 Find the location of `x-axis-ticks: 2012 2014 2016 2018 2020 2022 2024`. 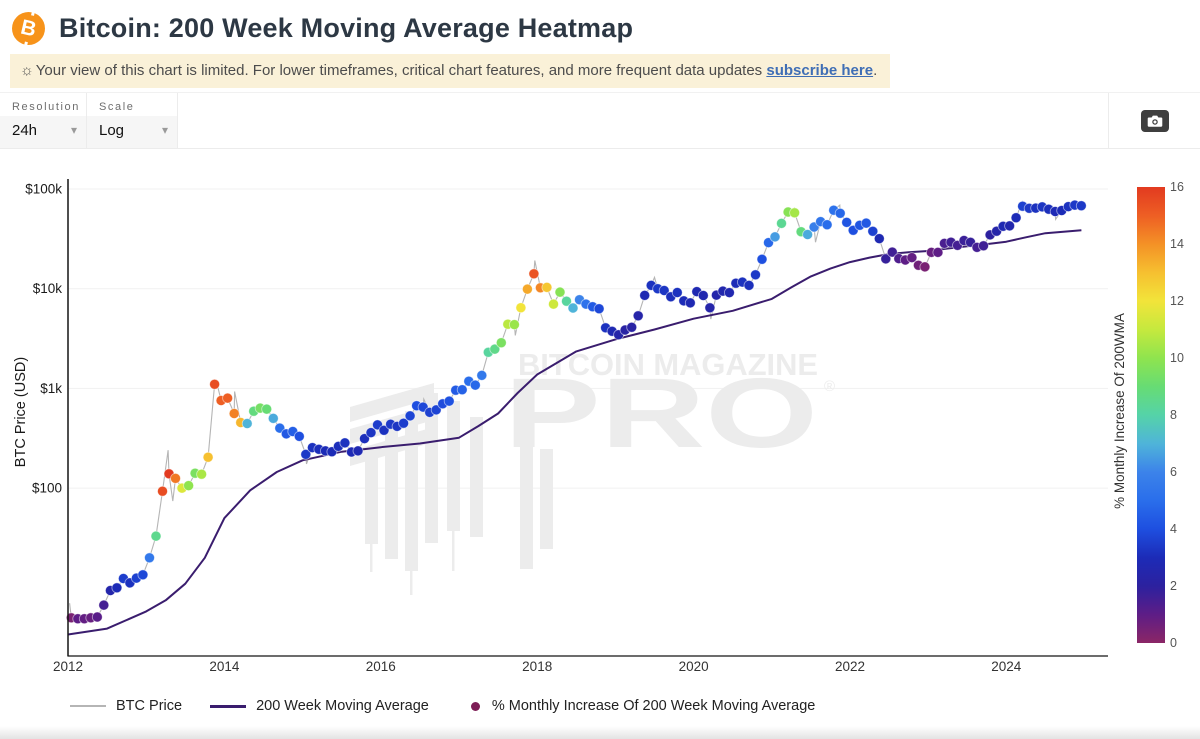

x-axis-ticks: 2012 2014 2016 2018 2020 2022 2024 is located at coordinates (537, 666).